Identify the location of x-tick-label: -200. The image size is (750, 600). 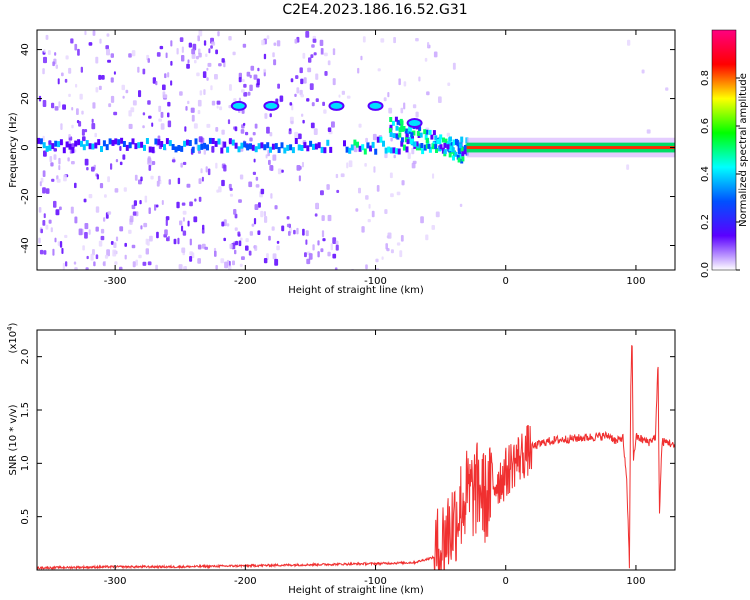
(245, 581).